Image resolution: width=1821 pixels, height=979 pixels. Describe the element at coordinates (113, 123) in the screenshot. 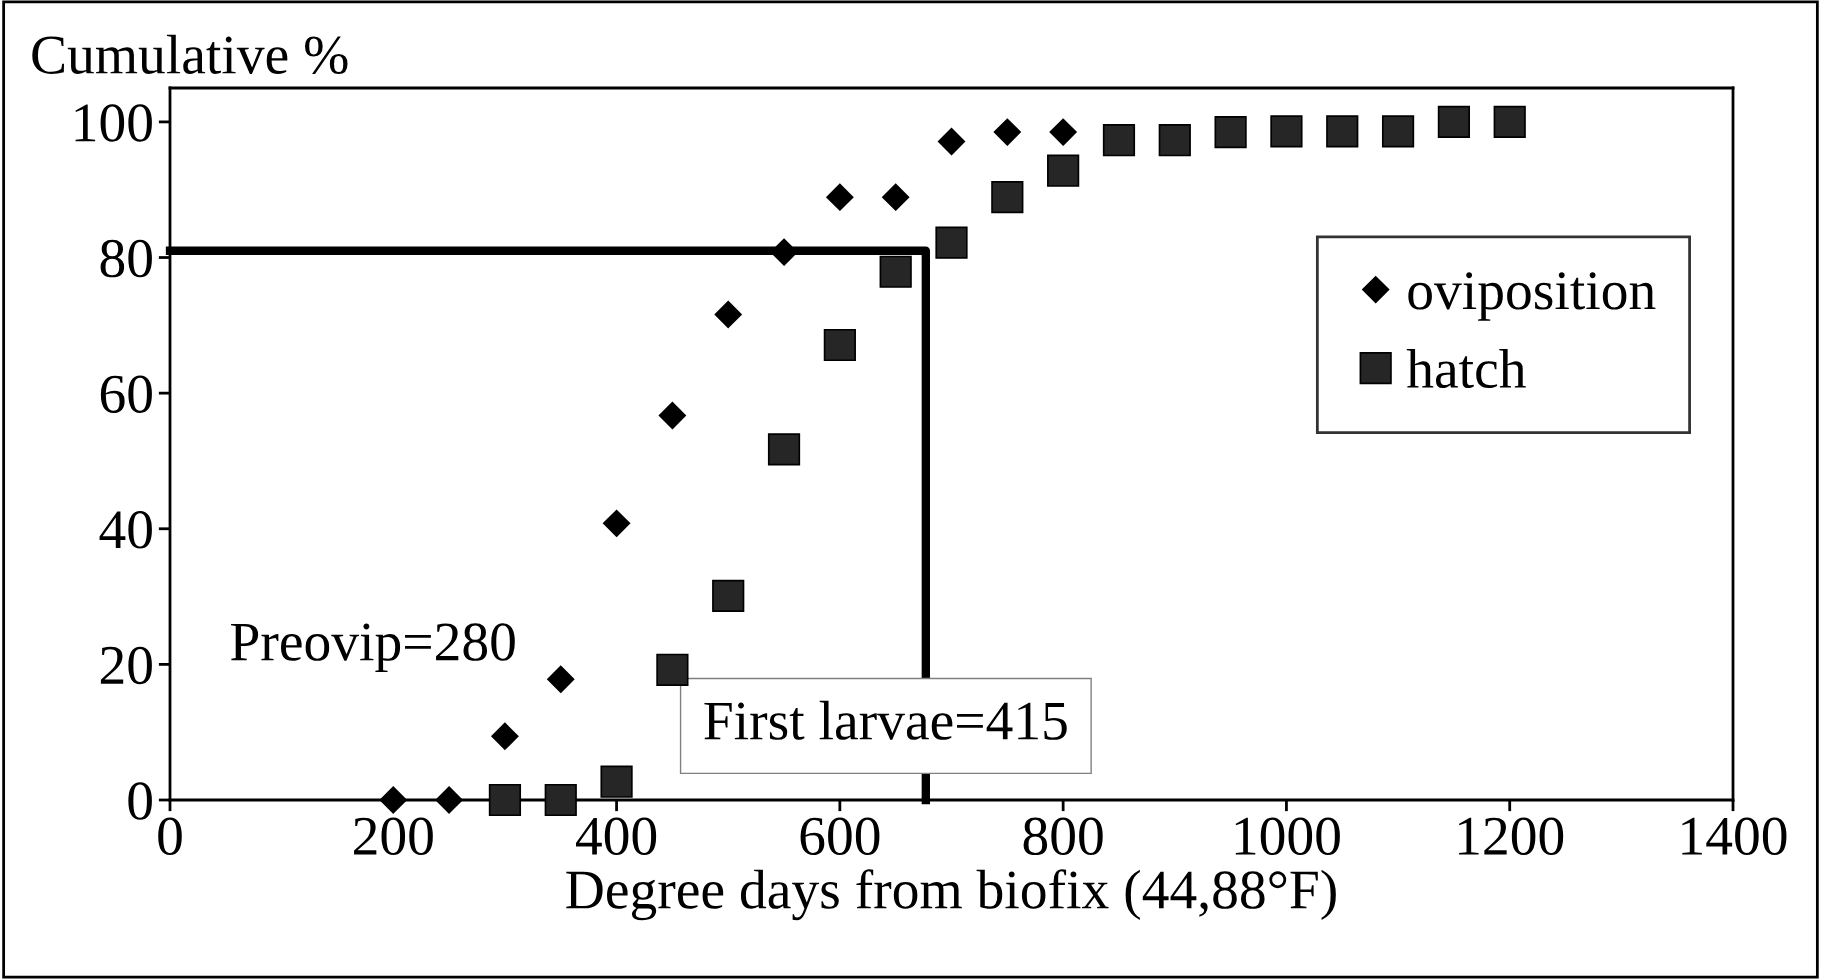

I see `y-tick-label: 100` at that location.